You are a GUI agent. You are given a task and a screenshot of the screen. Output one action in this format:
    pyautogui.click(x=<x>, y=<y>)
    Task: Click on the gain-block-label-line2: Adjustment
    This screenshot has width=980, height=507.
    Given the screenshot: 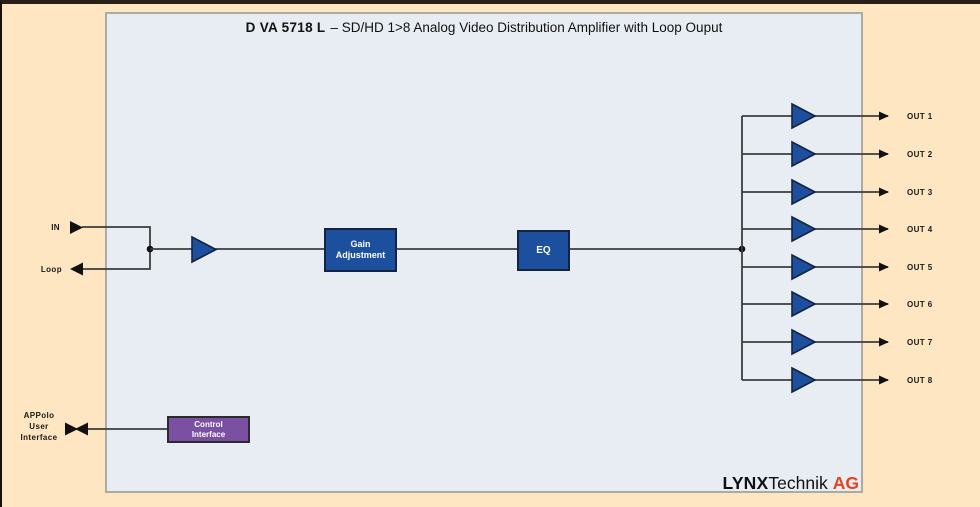 What is the action you would take?
    pyautogui.click(x=360, y=255)
    